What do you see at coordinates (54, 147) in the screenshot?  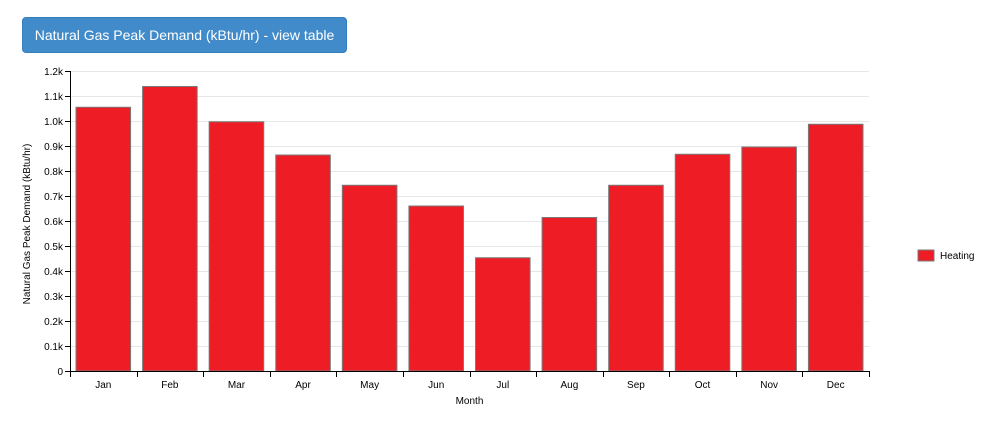 I see `y-tick-label: 0.9k` at bounding box center [54, 147].